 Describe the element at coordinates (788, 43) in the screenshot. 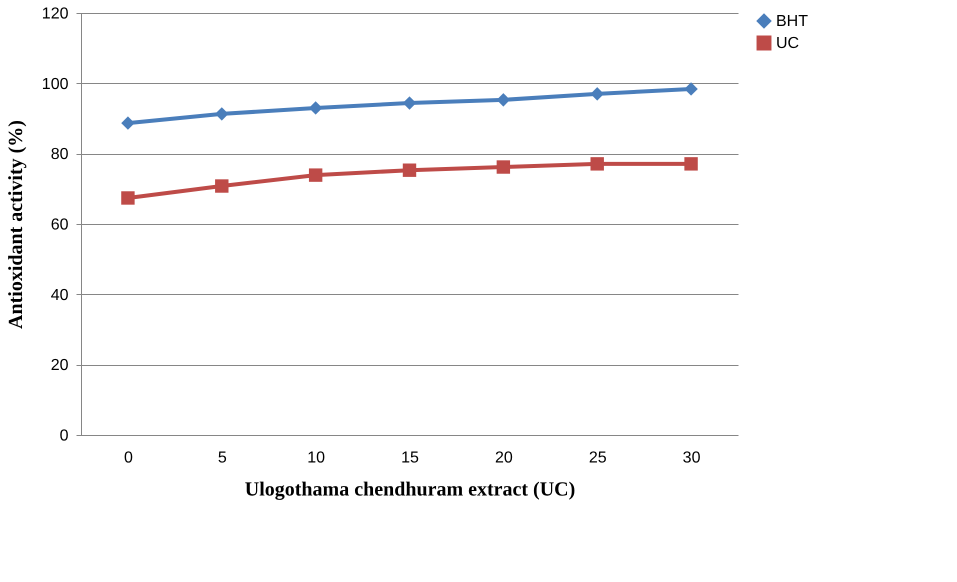

I see `legend-label: UC` at that location.